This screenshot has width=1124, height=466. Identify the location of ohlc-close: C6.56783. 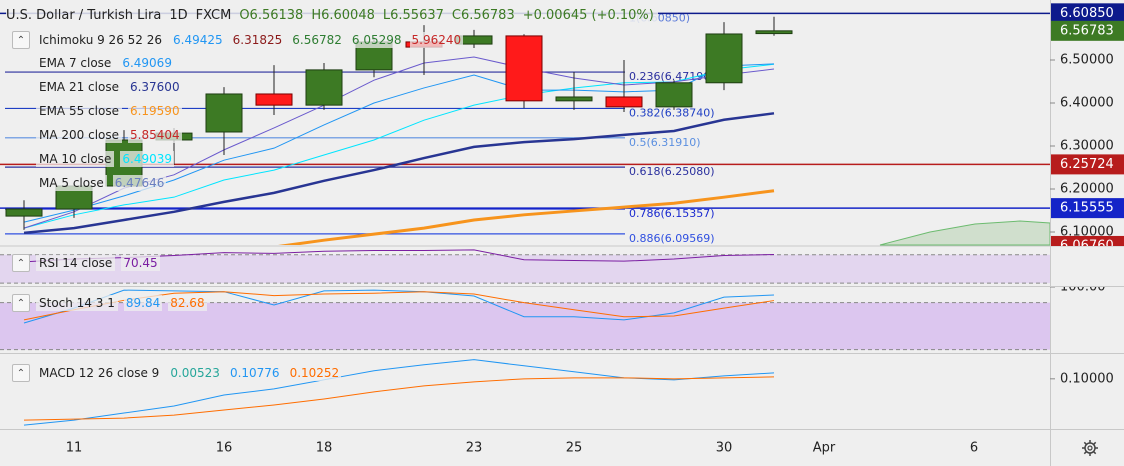
(483, 15).